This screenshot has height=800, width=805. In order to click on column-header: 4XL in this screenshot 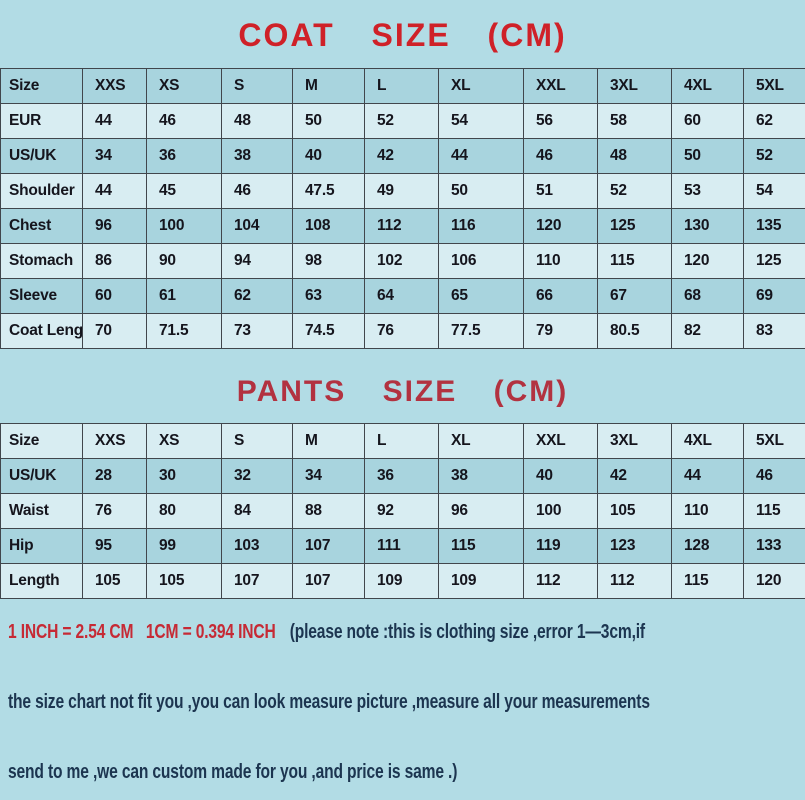, I will do `click(707, 441)`.